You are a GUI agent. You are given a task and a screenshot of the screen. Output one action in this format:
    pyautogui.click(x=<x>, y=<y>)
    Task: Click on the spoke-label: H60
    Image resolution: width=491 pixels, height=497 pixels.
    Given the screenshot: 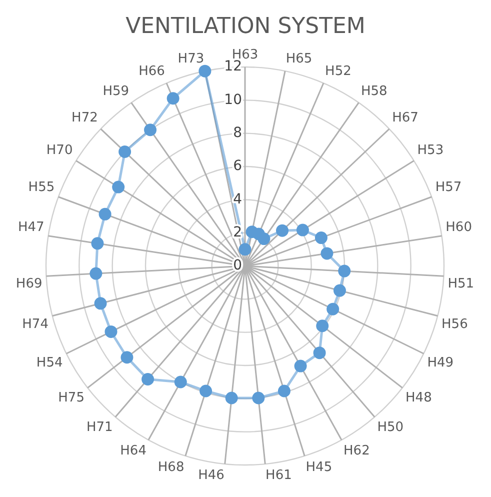 What is the action you would take?
    pyautogui.click(x=459, y=227)
    